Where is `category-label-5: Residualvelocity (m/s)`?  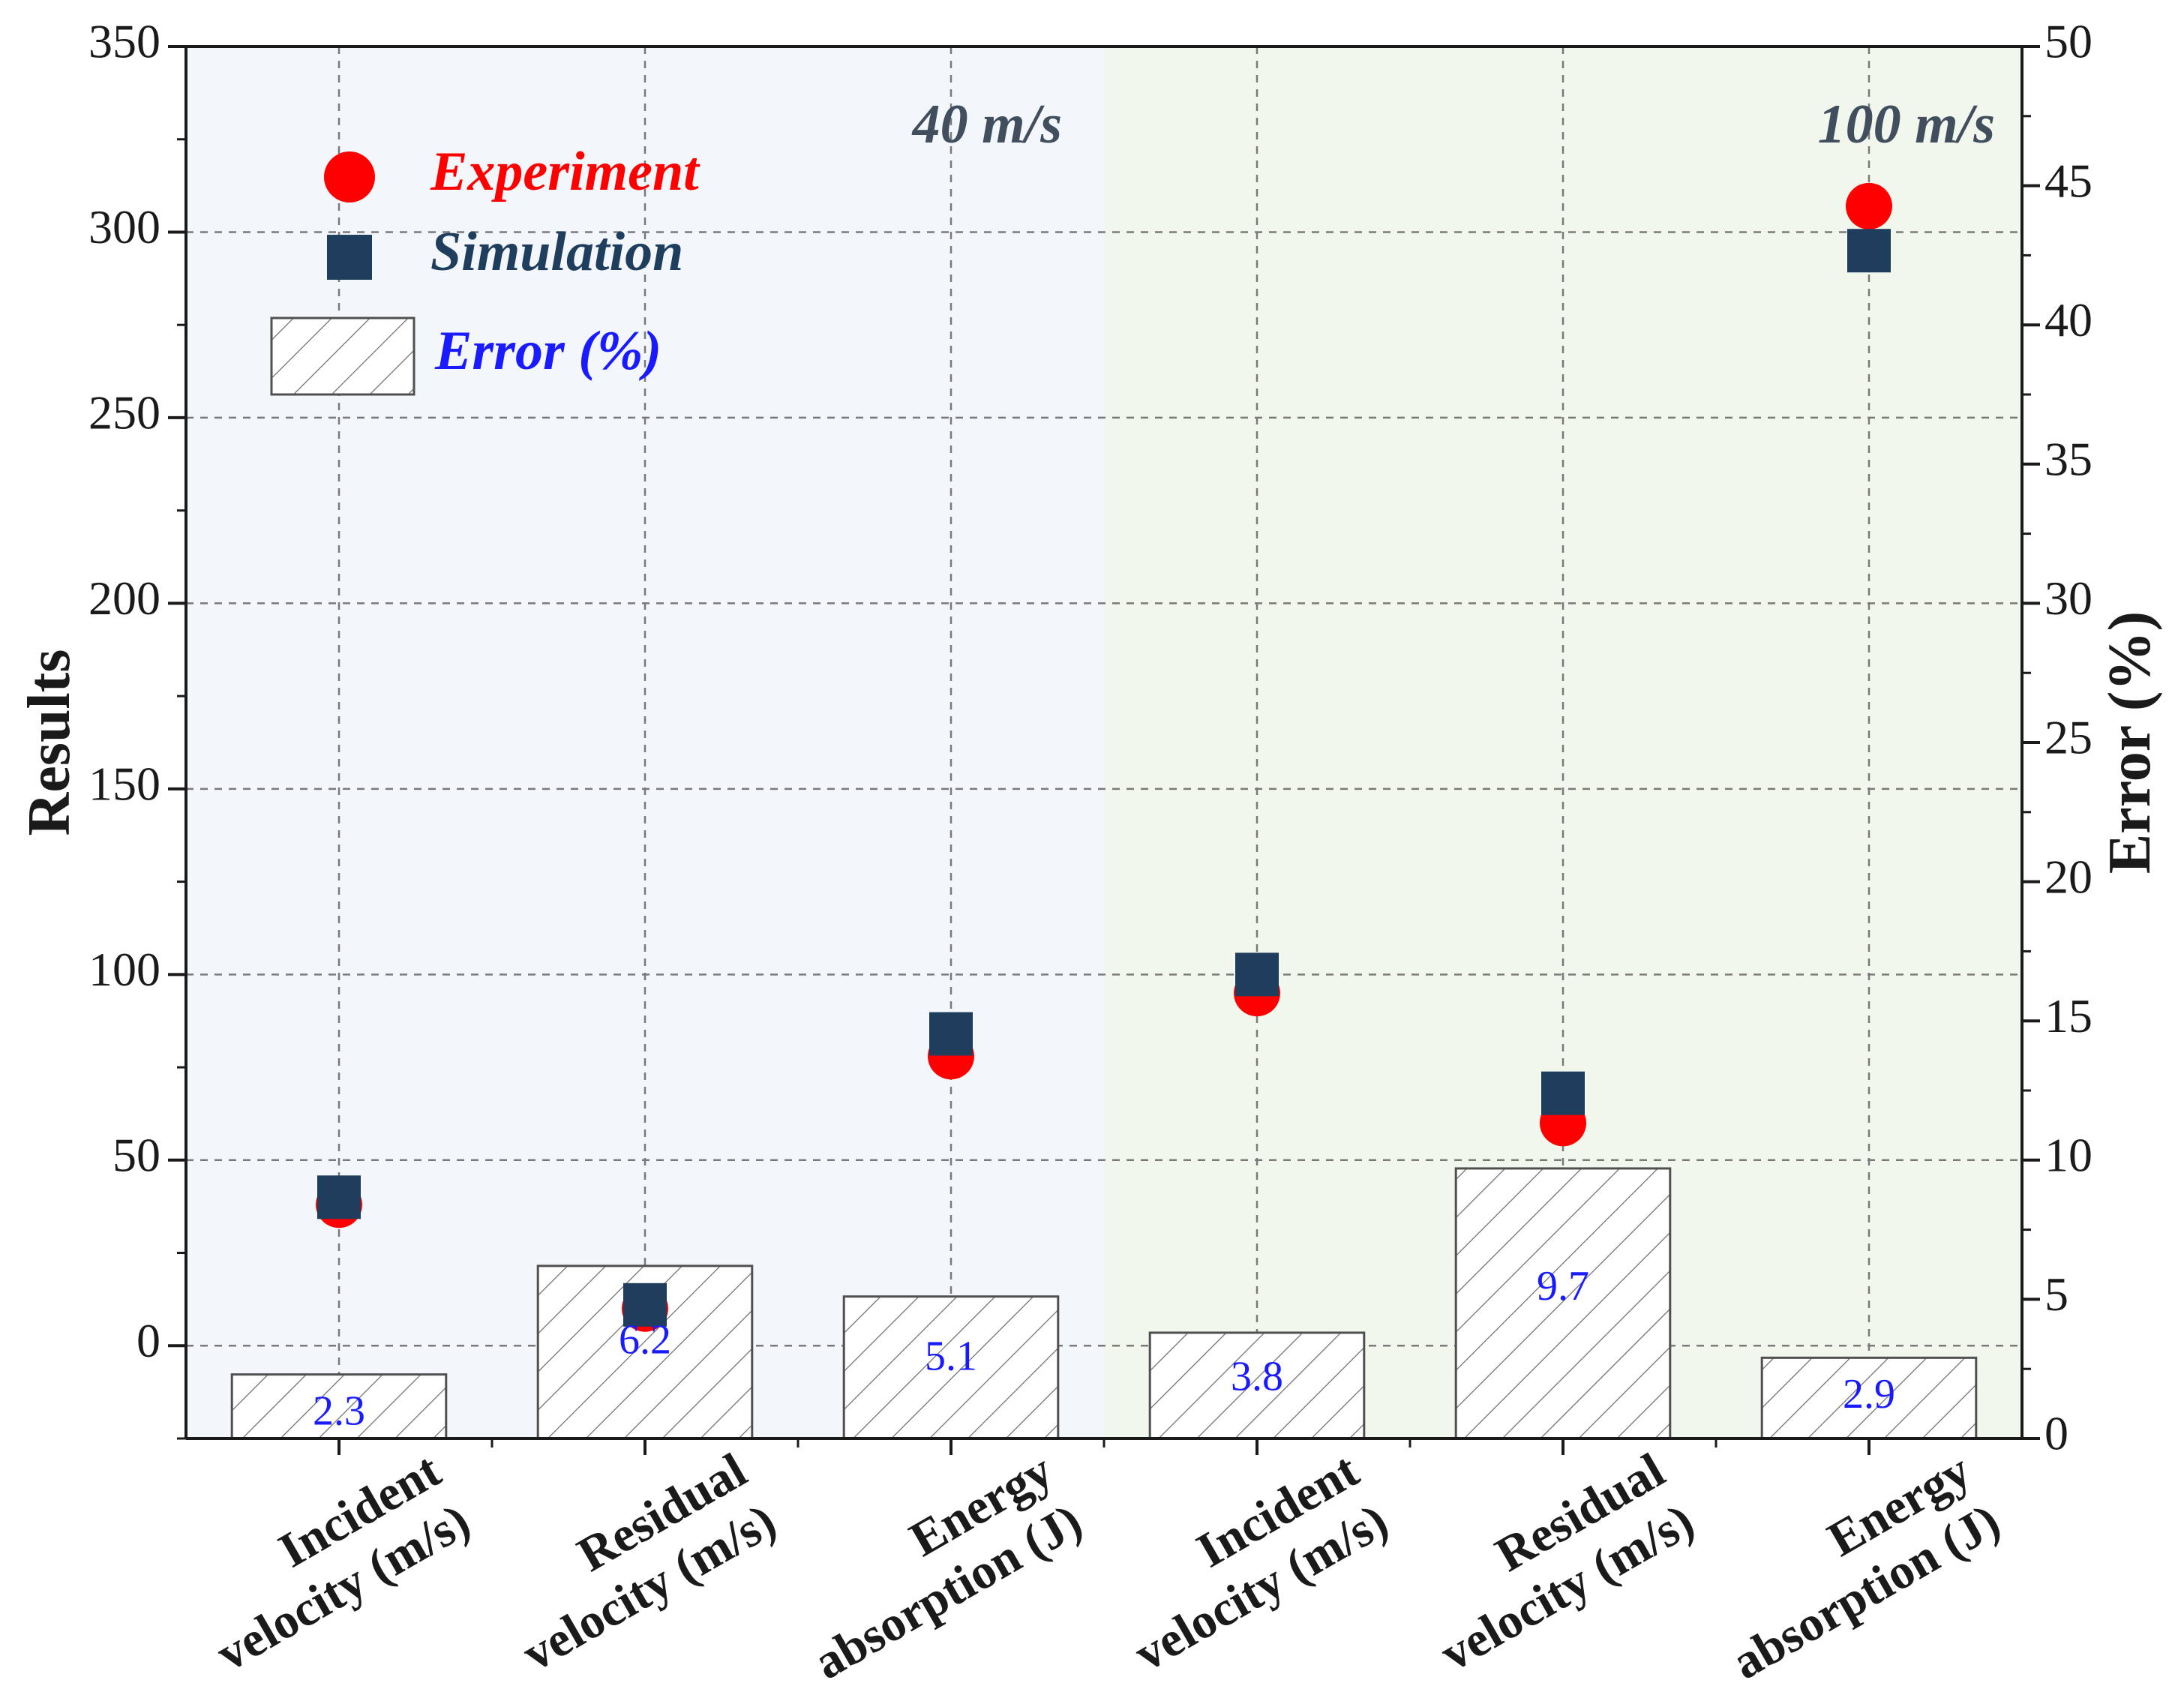
category-label-5: Residualvelocity (m/s) is located at coordinates (1552, 1562).